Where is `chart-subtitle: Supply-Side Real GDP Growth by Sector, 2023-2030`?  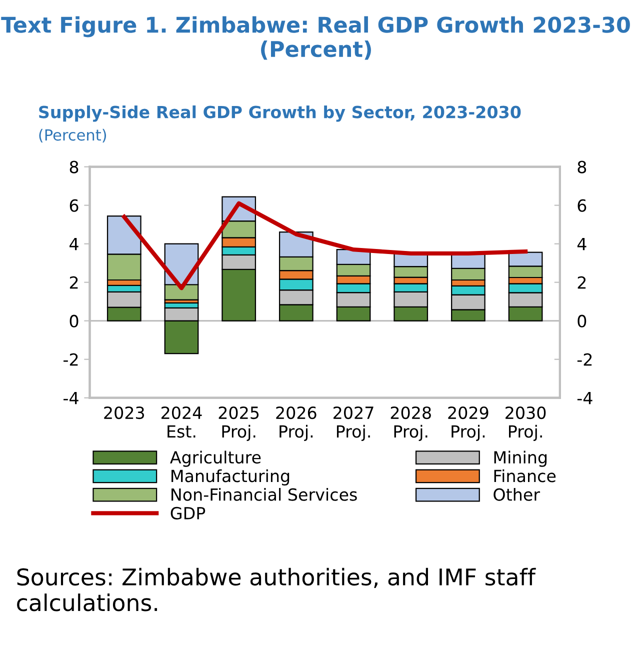
chart-subtitle: Supply-Side Real GDP Growth by Sector, 2023-2030 is located at coordinates (280, 113).